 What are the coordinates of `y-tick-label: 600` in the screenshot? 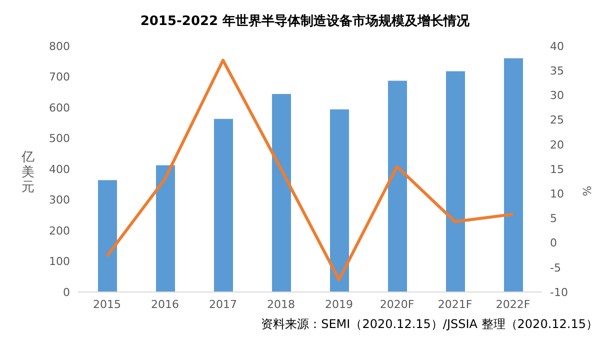 It's located at (59, 107).